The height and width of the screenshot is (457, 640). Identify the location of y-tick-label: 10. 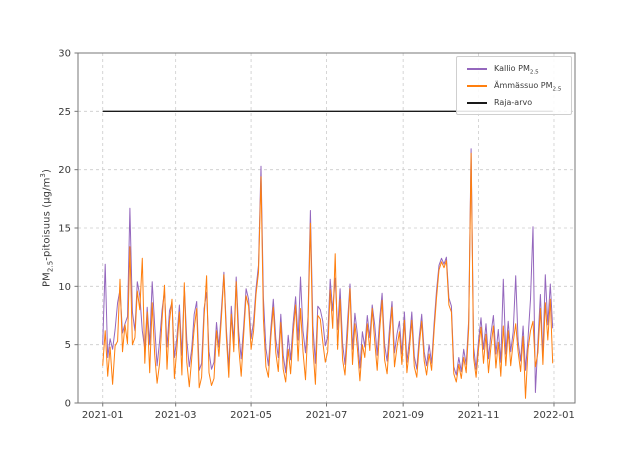
(64, 287).